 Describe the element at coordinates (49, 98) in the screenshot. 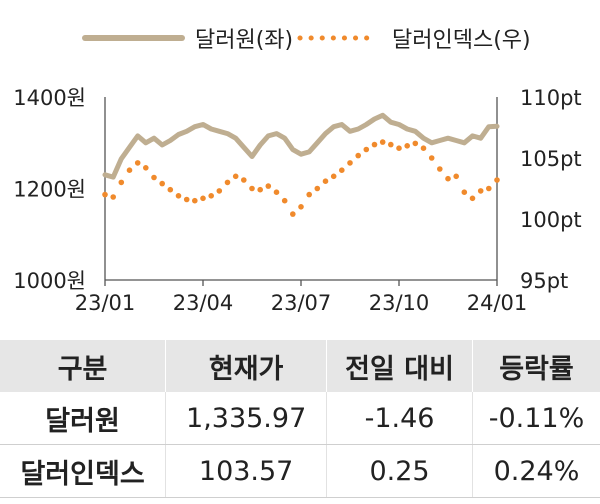

I see `y-left-tick-label: 1400원` at that location.